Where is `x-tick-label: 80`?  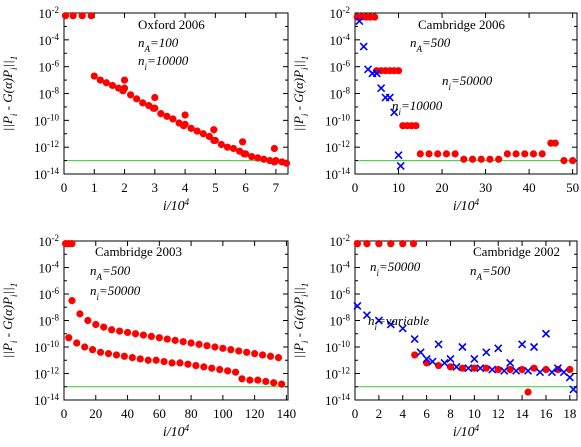
x-tick-label: 80 is located at coordinates (191, 413).